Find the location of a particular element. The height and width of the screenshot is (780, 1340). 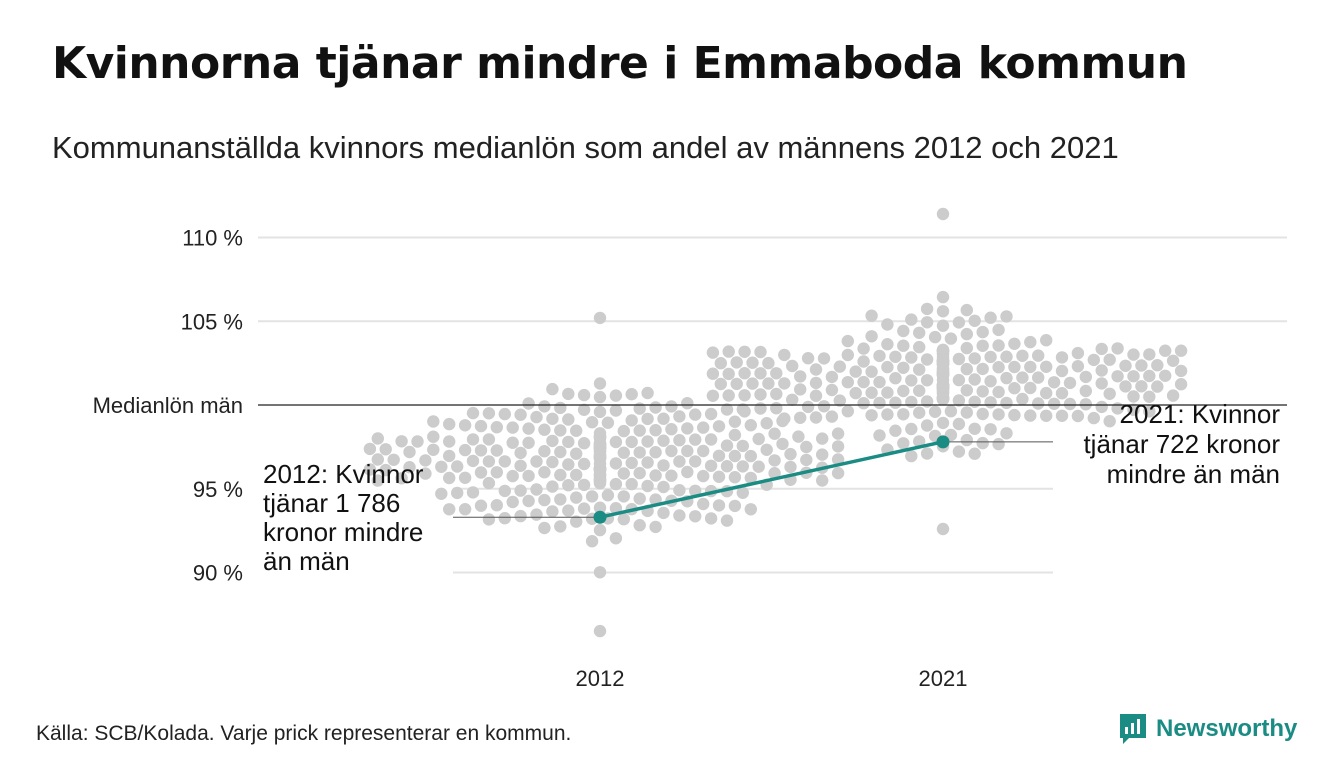

annotation-2012-line: 2012: Kvinnor is located at coordinates (343, 474).